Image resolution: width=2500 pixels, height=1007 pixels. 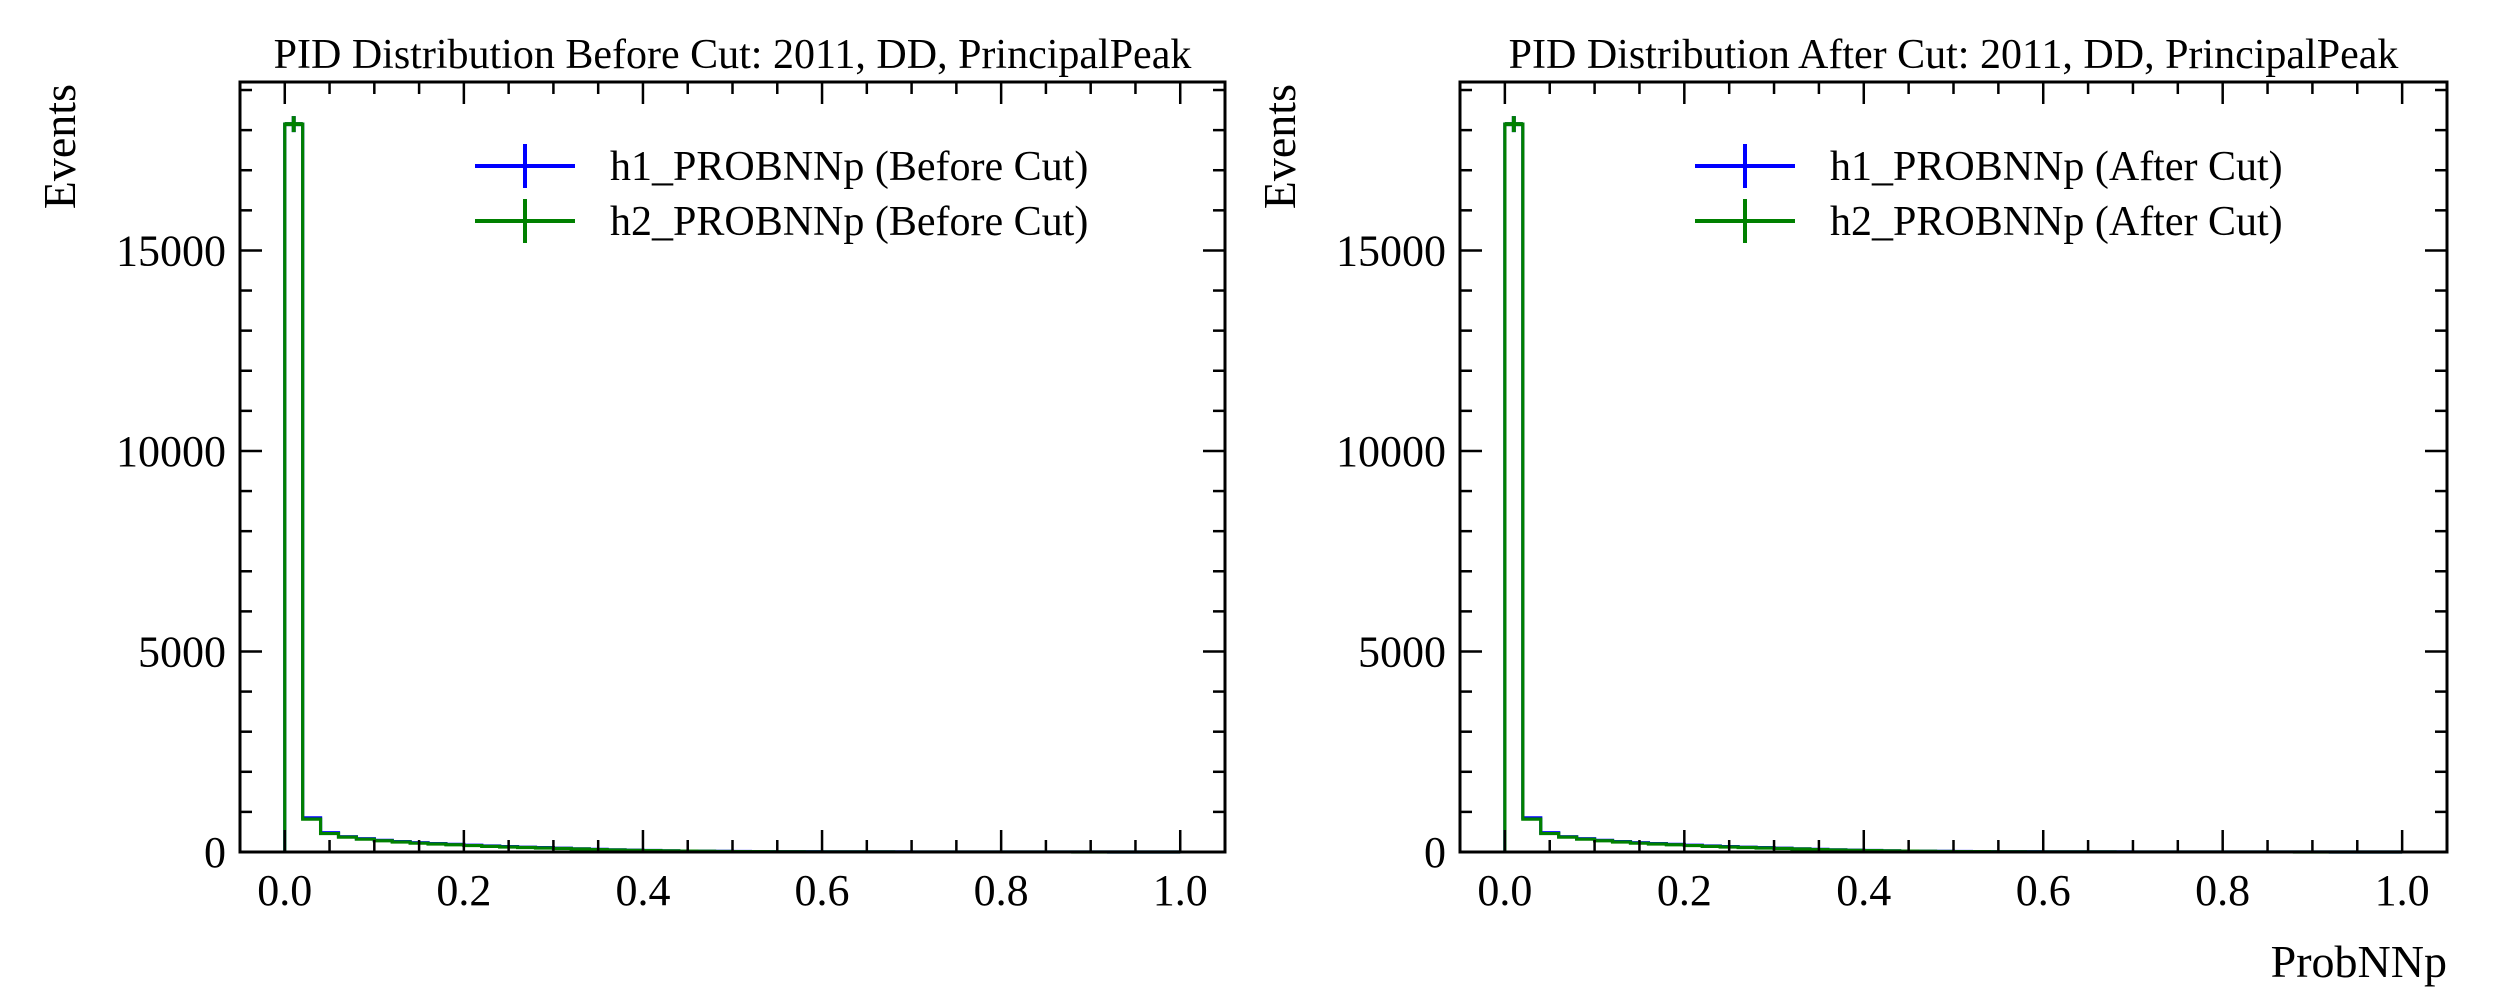 What do you see at coordinates (2056, 222) in the screenshot?
I see `legend-label-2: h2_PROBNNp (After Cut)` at bounding box center [2056, 222].